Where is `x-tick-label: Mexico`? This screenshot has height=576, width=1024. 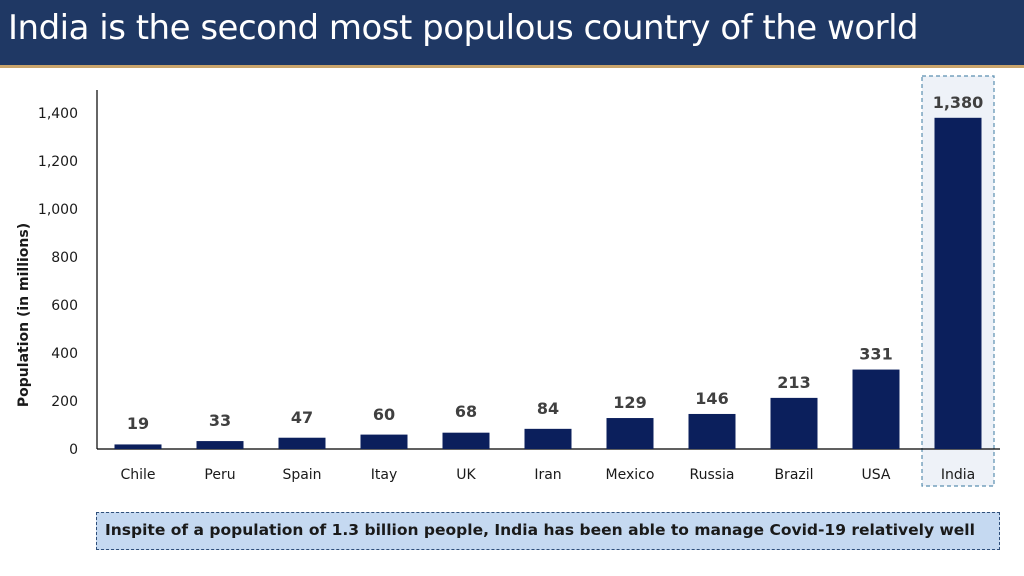 x-tick-label: Mexico is located at coordinates (630, 475).